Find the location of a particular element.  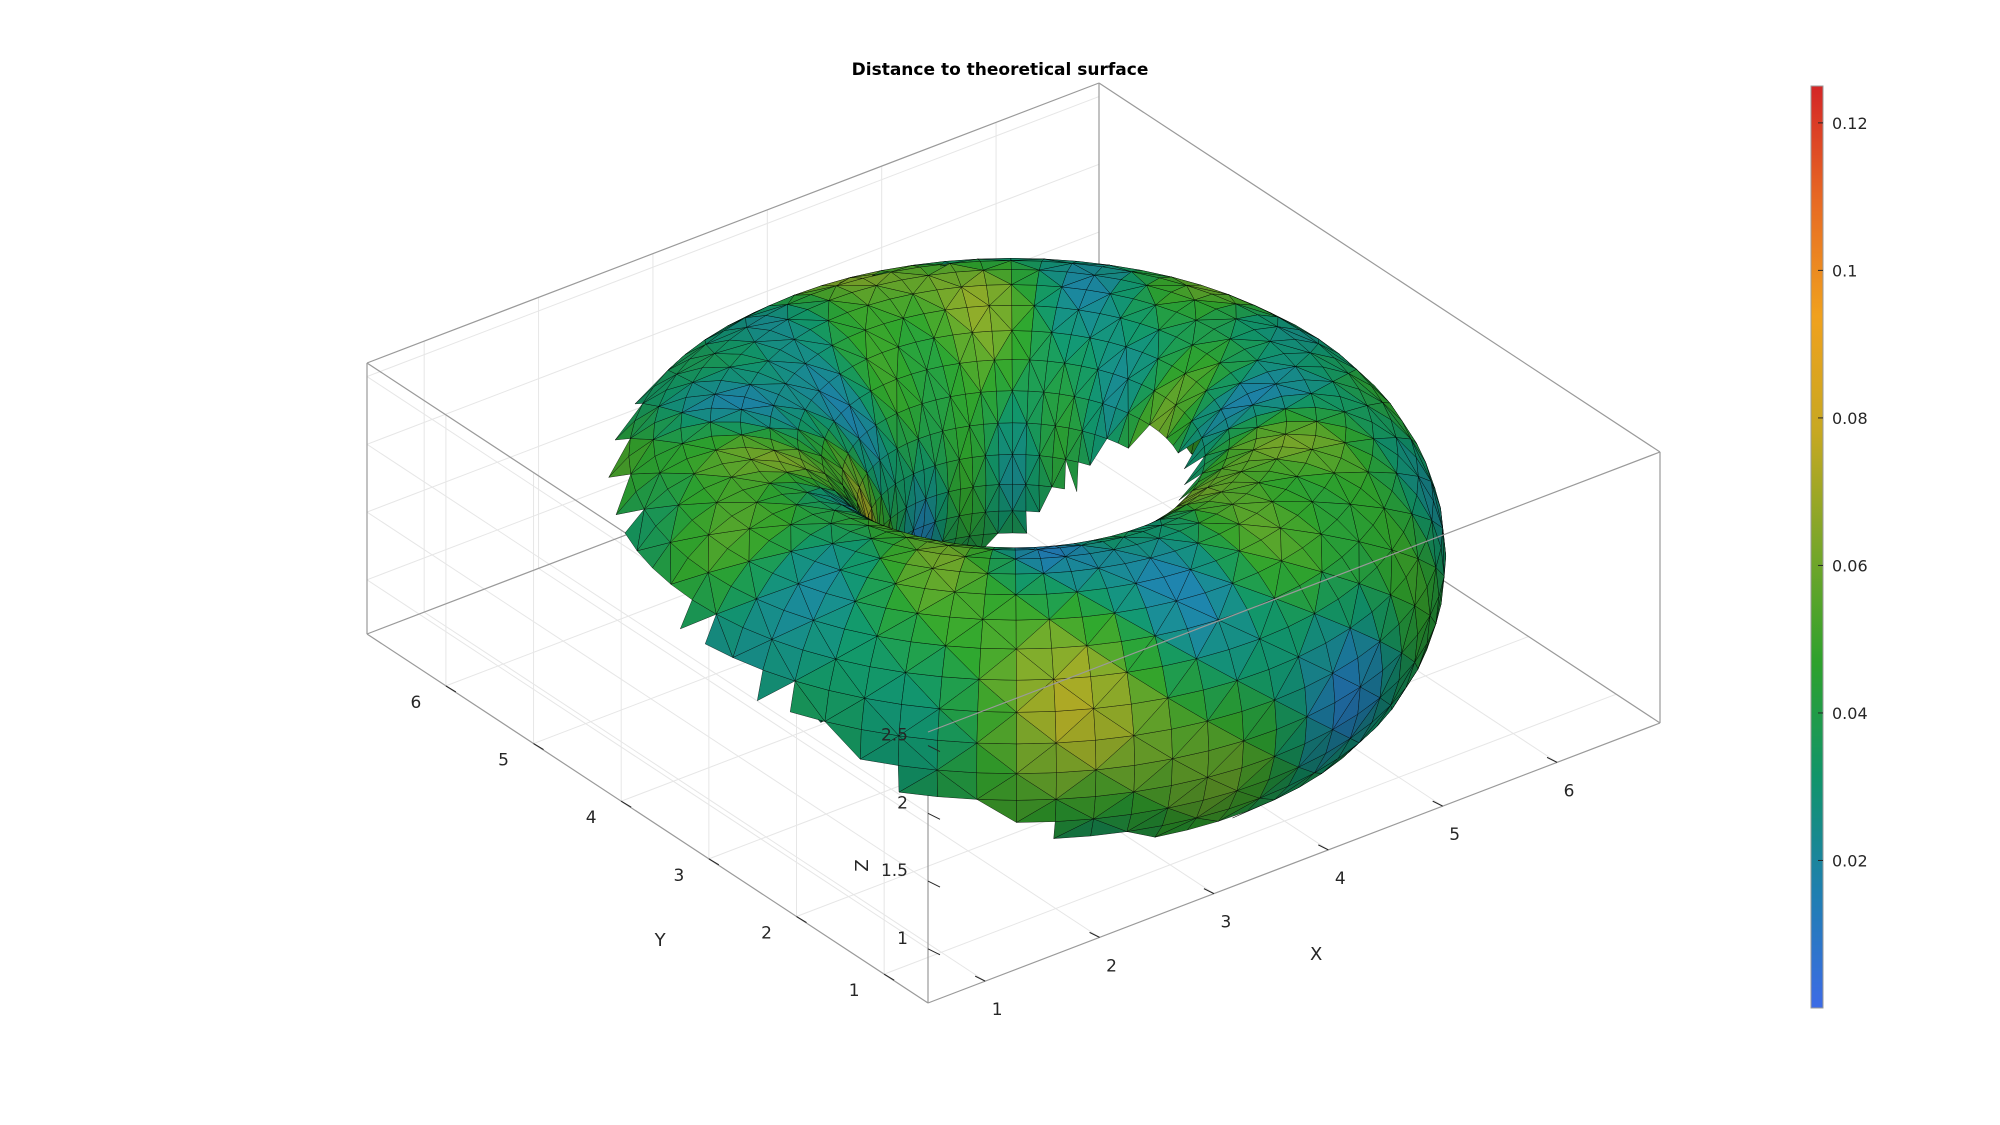

y-axis-label: Y is located at coordinates (660, 940).